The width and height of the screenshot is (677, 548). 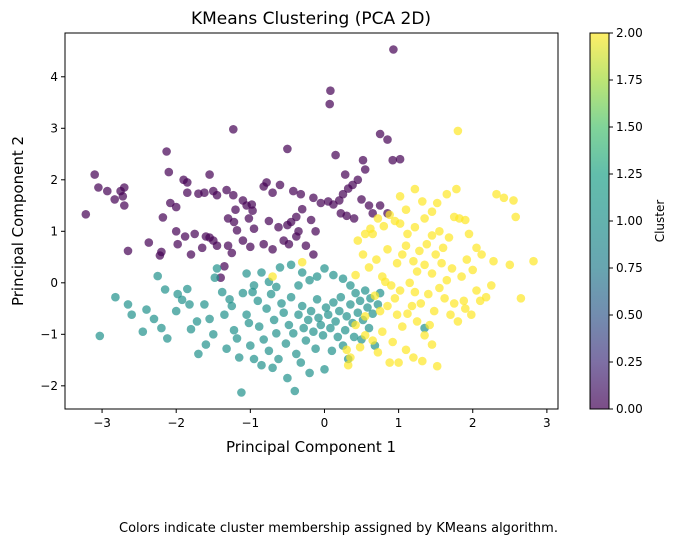 I want to click on colorbar, so click(x=599, y=221).